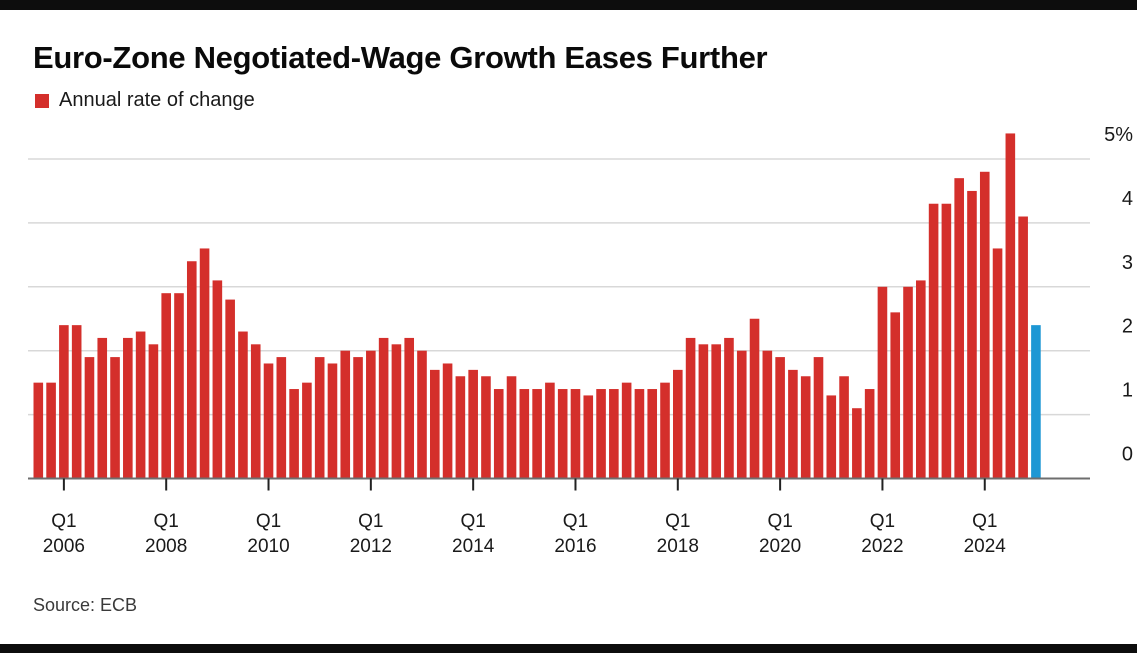 The height and width of the screenshot is (653, 1137). What do you see at coordinates (537, 434) in the screenshot?
I see `bar-2015 Q2` at bounding box center [537, 434].